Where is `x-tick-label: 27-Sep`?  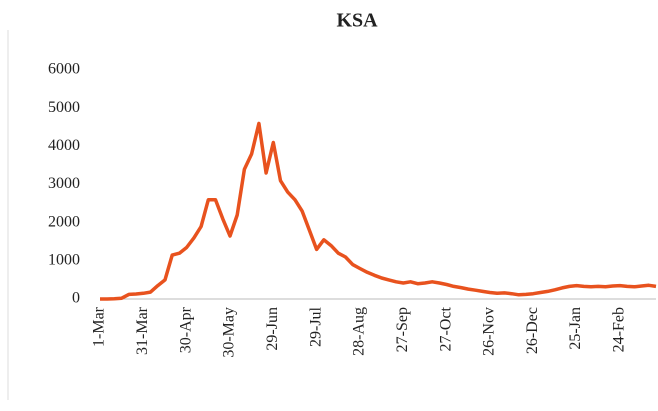 x-tick-label: 27-Sep is located at coordinates (402, 329).